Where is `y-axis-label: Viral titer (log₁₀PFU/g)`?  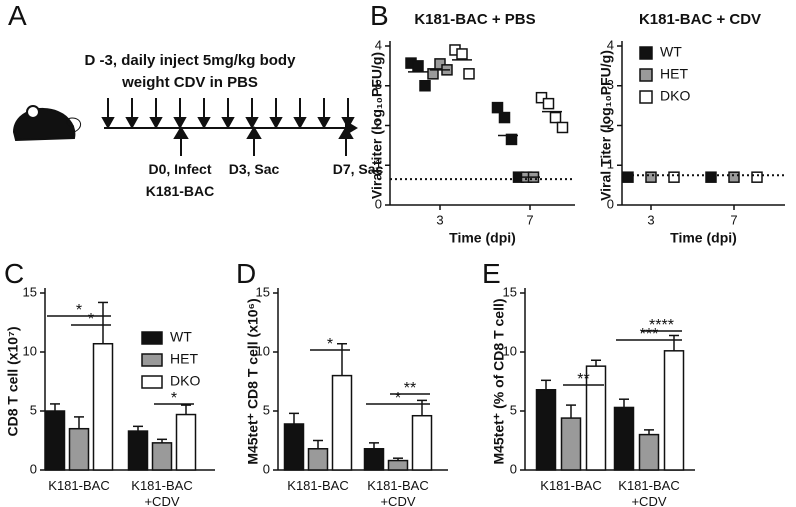 y-axis-label: Viral titer (log₁₀PFU/g) is located at coordinates (377, 125).